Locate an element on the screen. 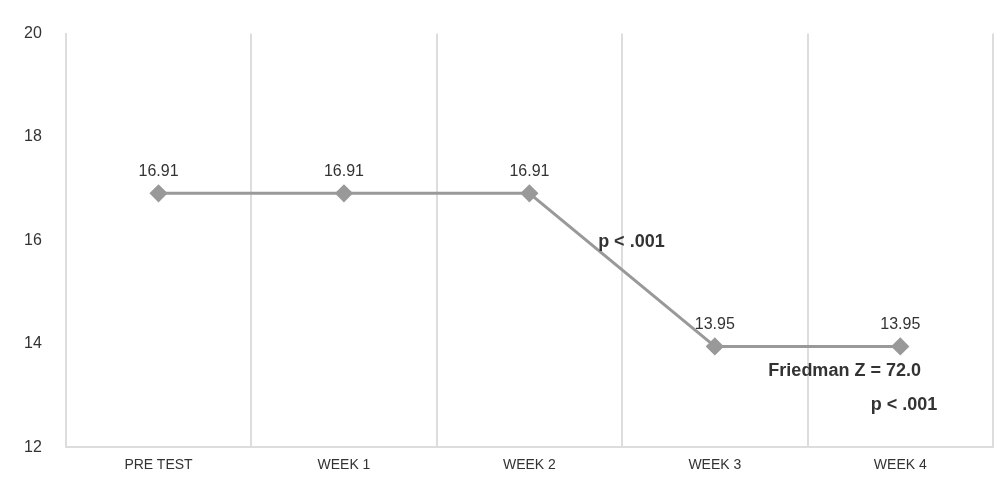 The width and height of the screenshot is (1003, 484). x-tick-label: WEEK 2 is located at coordinates (529, 464).